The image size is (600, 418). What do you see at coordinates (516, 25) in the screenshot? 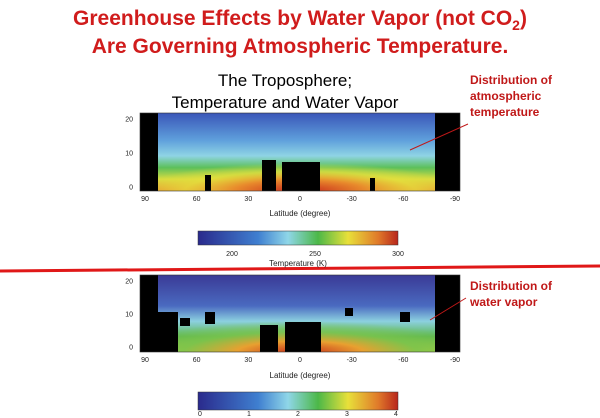
I see `title-subscript: 2` at bounding box center [516, 25].